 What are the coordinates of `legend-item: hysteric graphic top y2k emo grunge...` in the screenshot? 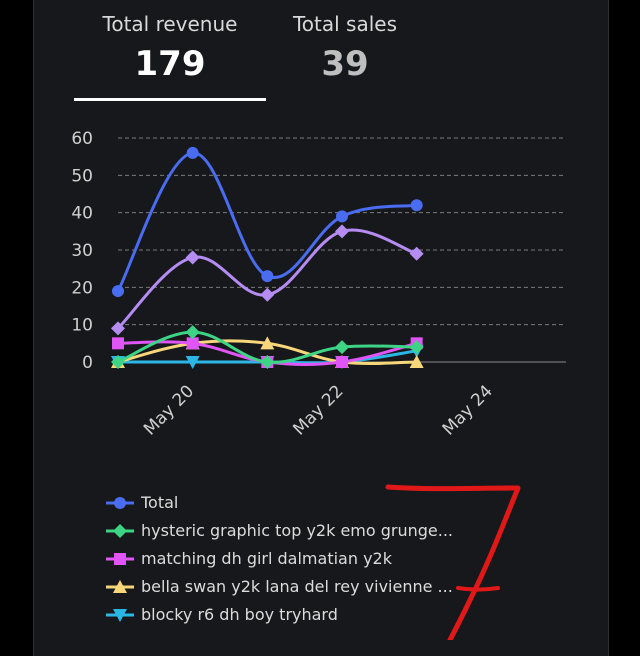 It's located at (316, 531).